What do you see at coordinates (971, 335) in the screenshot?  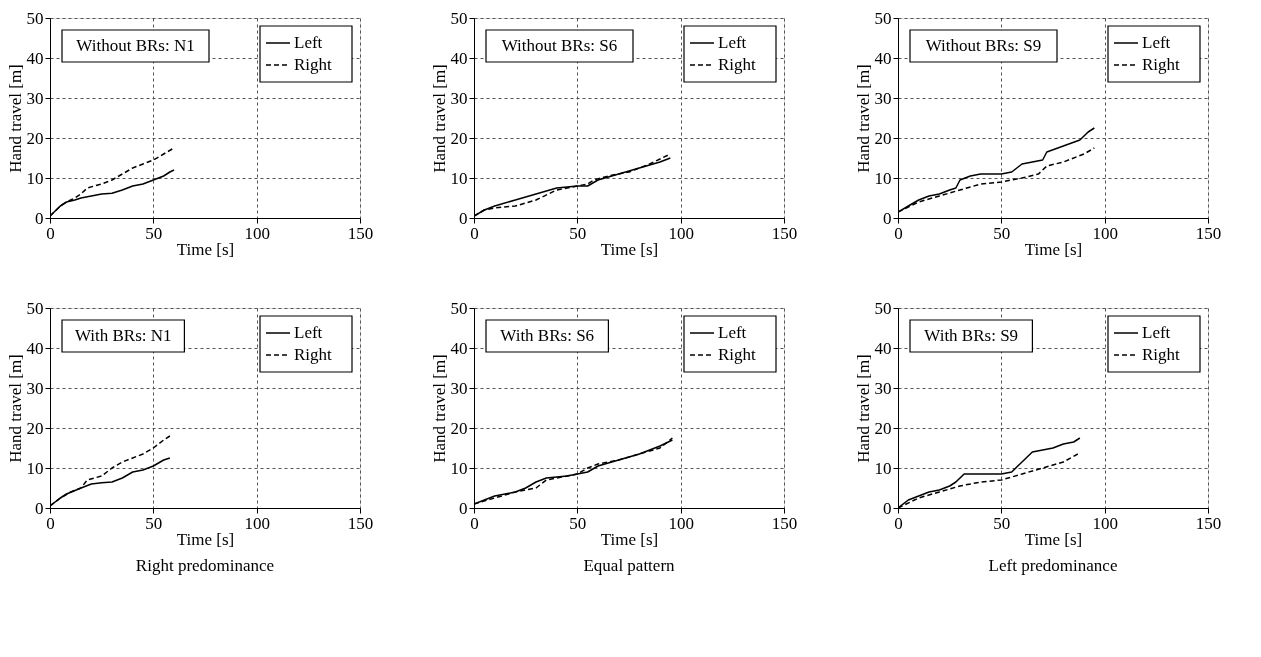 I see `text: With BRs: S9` at bounding box center [971, 335].